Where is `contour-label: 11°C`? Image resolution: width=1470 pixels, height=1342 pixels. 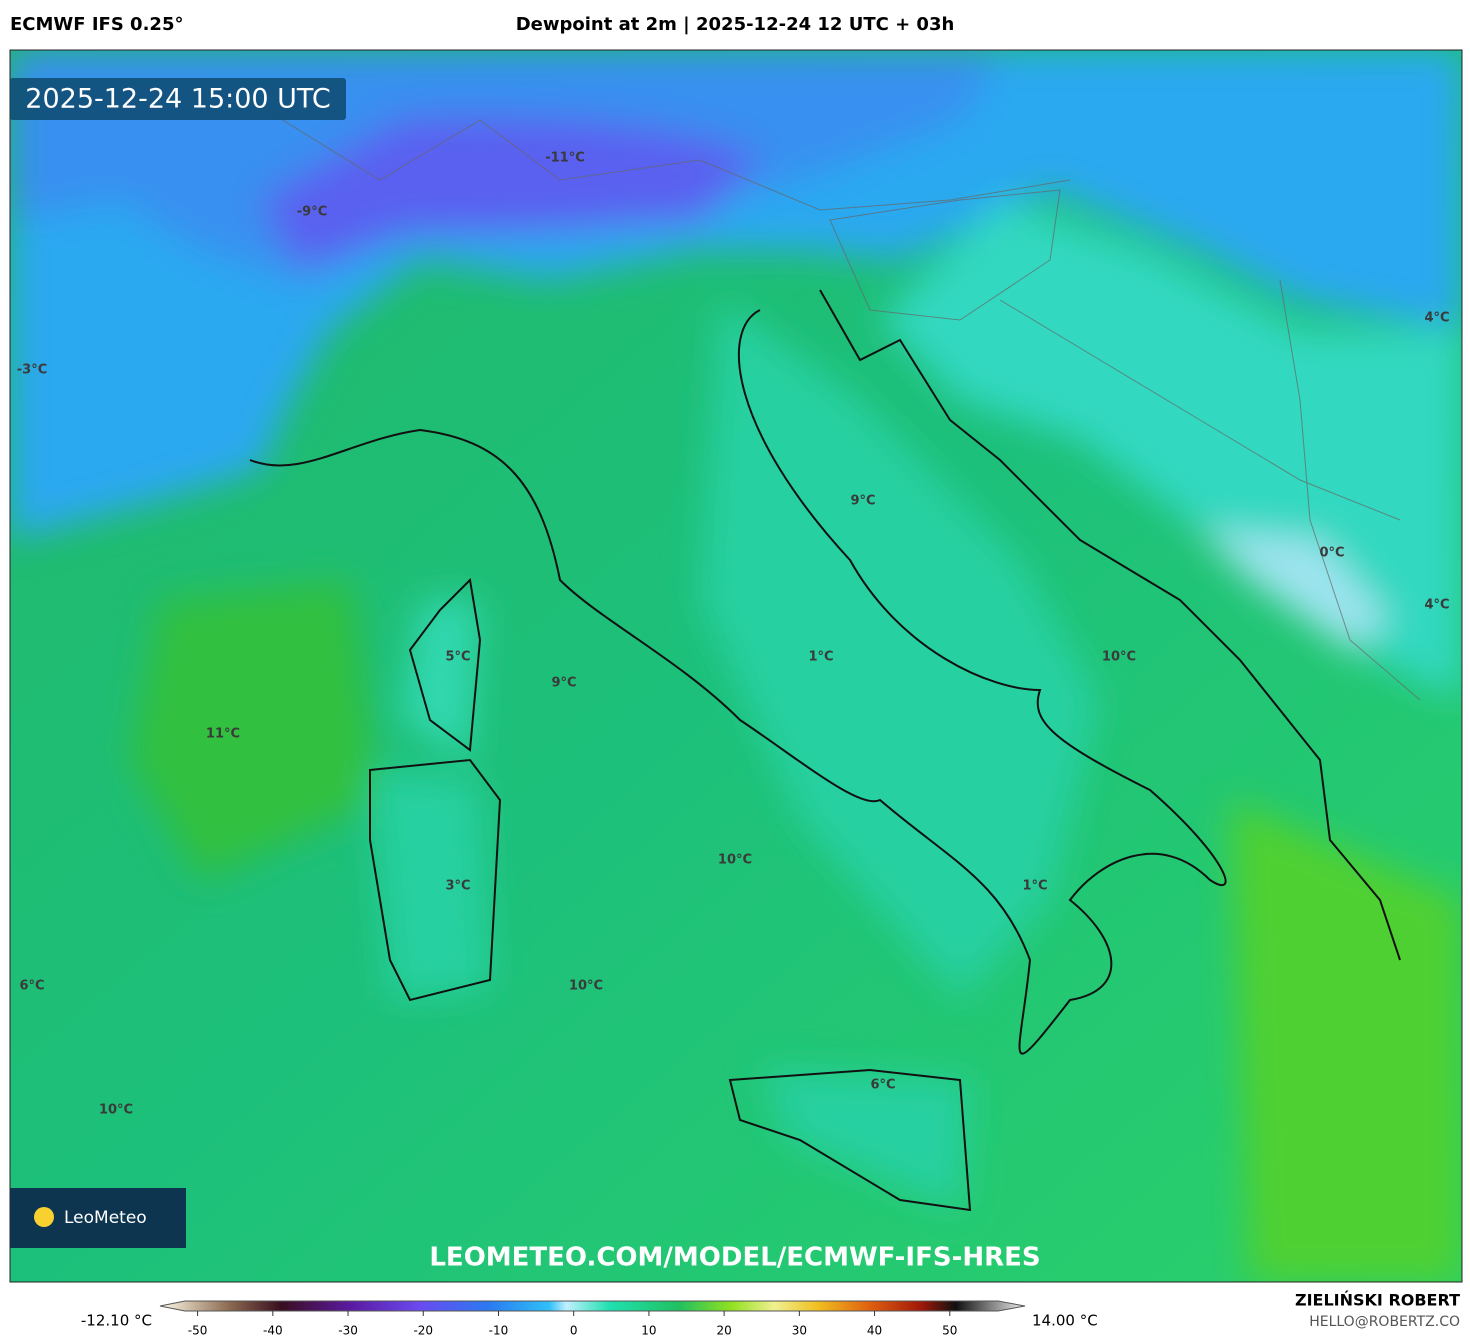
contour-label: 11°C is located at coordinates (223, 734).